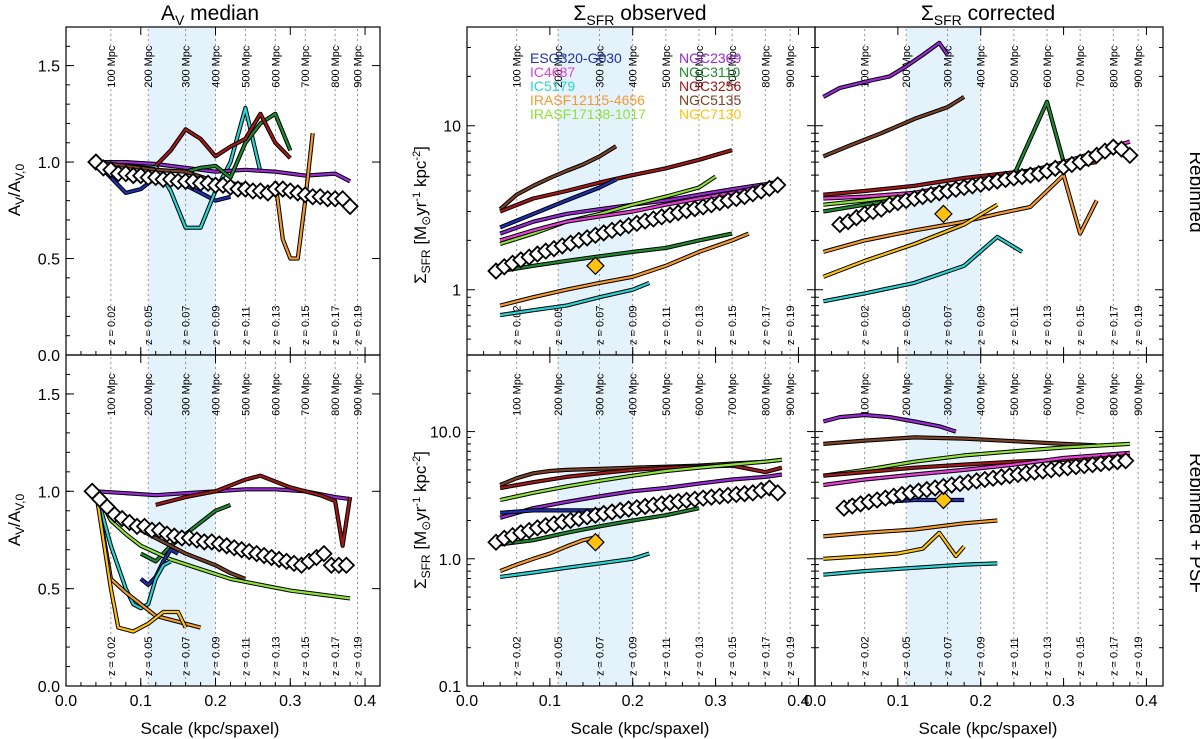  I want to click on y-tick-label: 1, so click(456, 291).